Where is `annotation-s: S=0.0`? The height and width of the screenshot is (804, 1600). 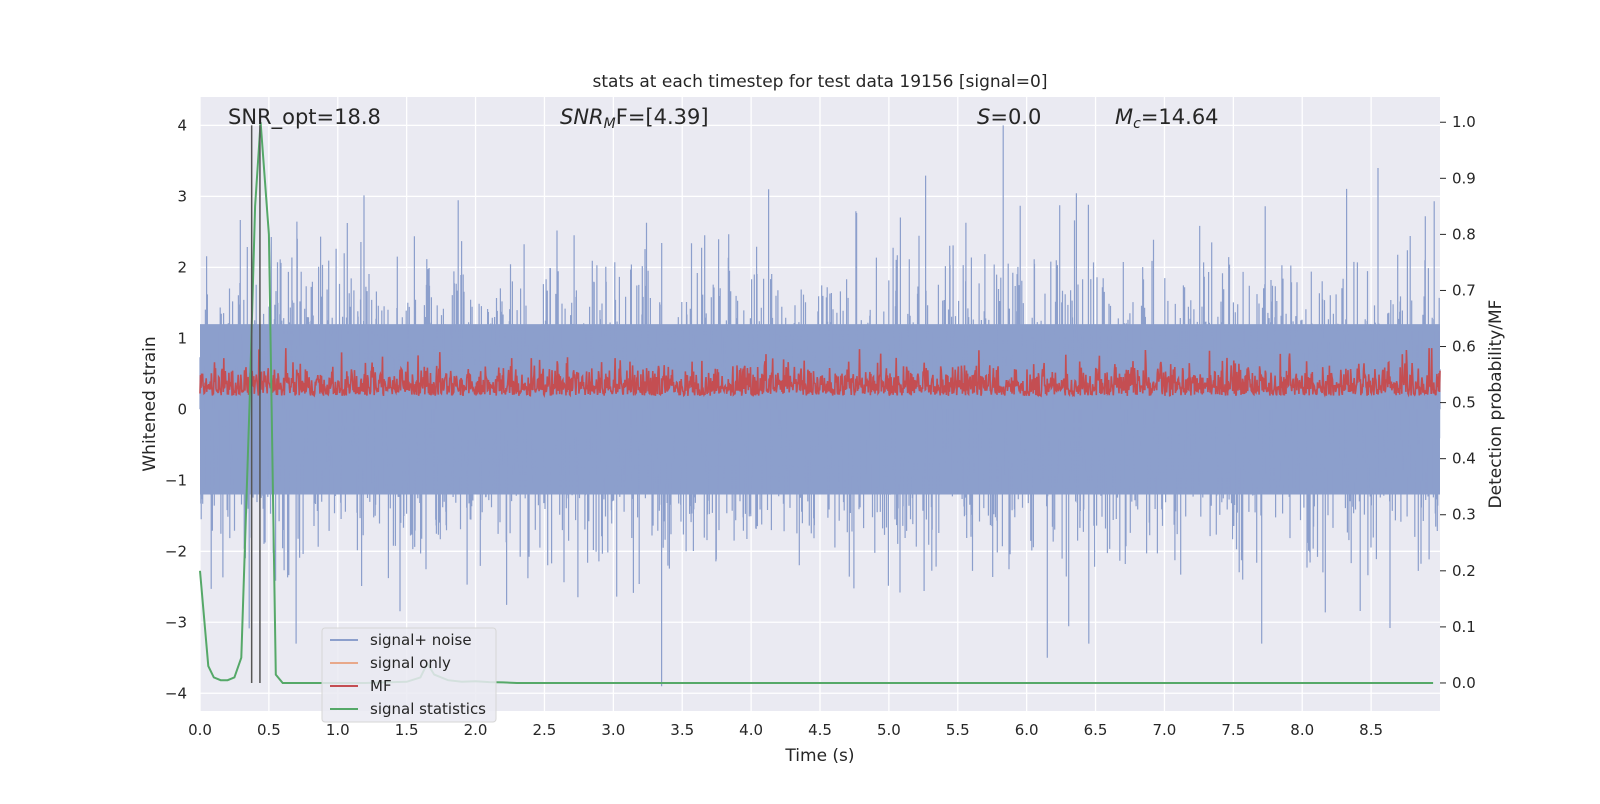 annotation-s: S=0.0 is located at coordinates (1009, 117).